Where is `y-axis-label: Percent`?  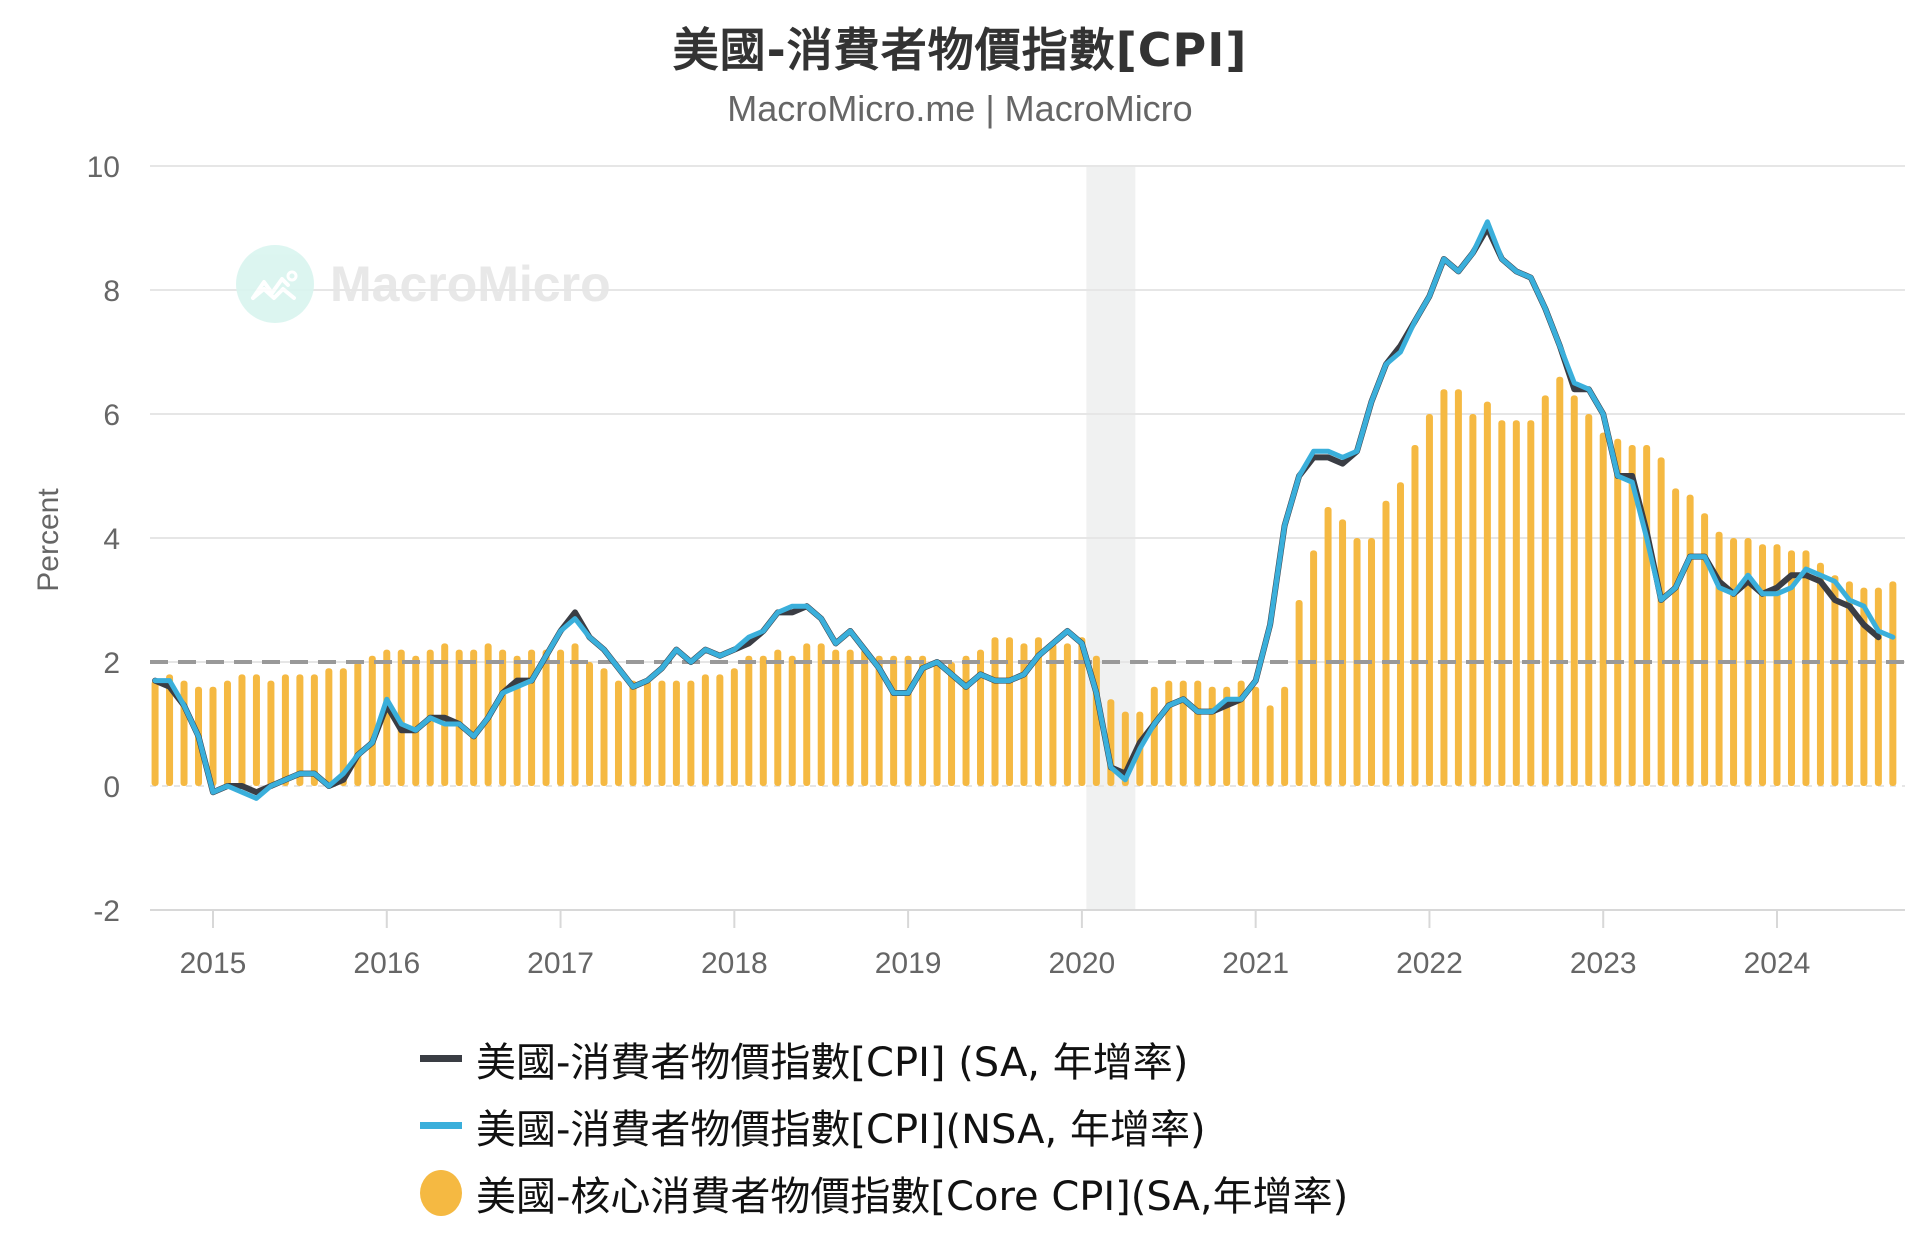
y-axis-label: Percent is located at coordinates (48, 540).